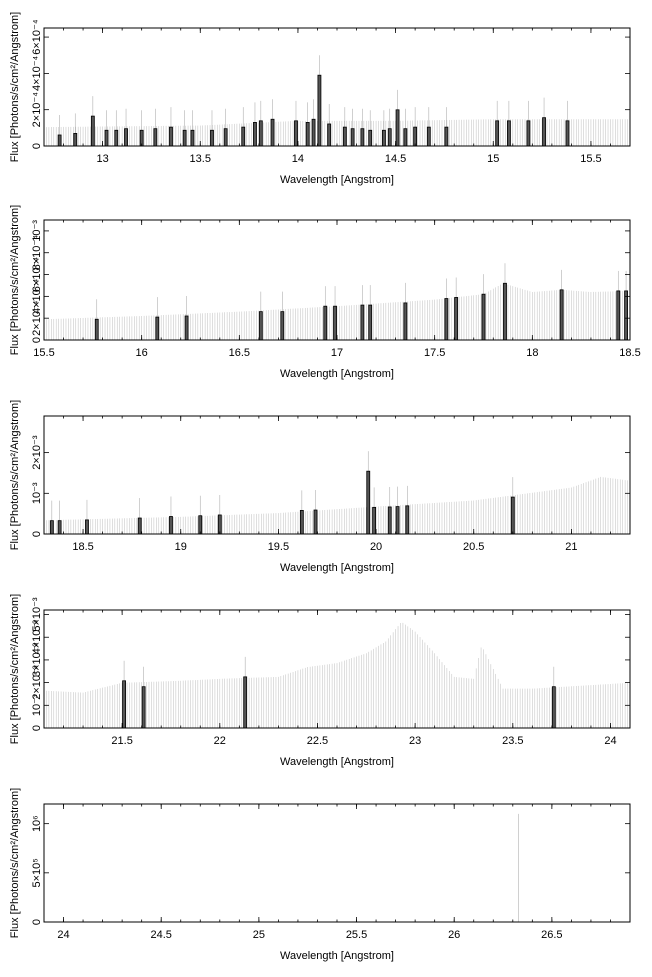 This screenshot has width=652, height=977. What do you see at coordinates (37, 73) in the screenshot?
I see `y-tick-label: 4×10⁻⁴` at bounding box center [37, 73].